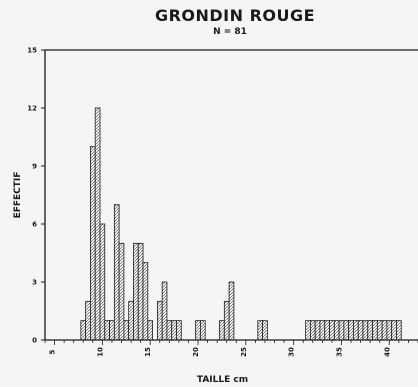 The image size is (418, 387). What do you see at coordinates (34, 341) in the screenshot?
I see `y-tick-label: 0` at bounding box center [34, 341].